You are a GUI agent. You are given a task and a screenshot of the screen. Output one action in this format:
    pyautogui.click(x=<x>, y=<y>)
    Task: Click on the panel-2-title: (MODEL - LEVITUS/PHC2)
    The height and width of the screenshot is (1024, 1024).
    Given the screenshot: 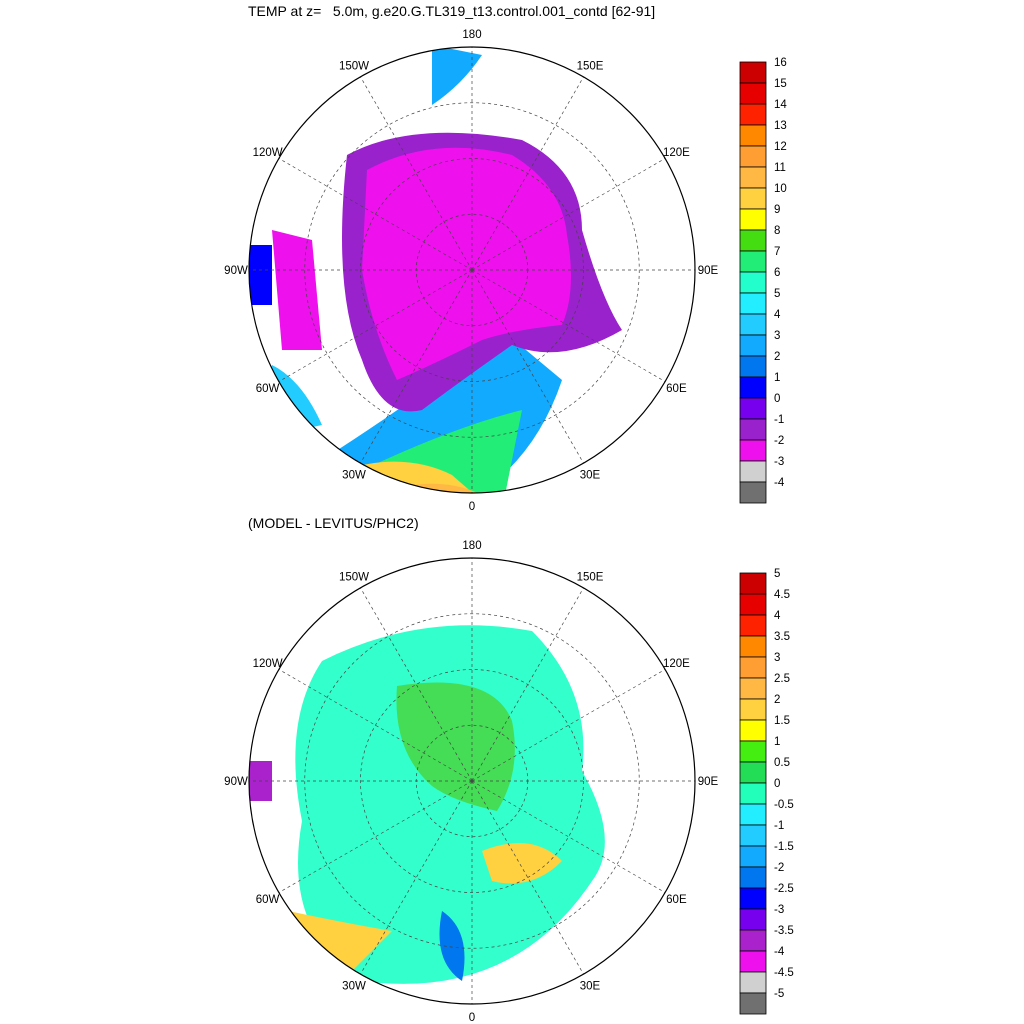 What is the action you would take?
    pyautogui.click(x=333, y=523)
    